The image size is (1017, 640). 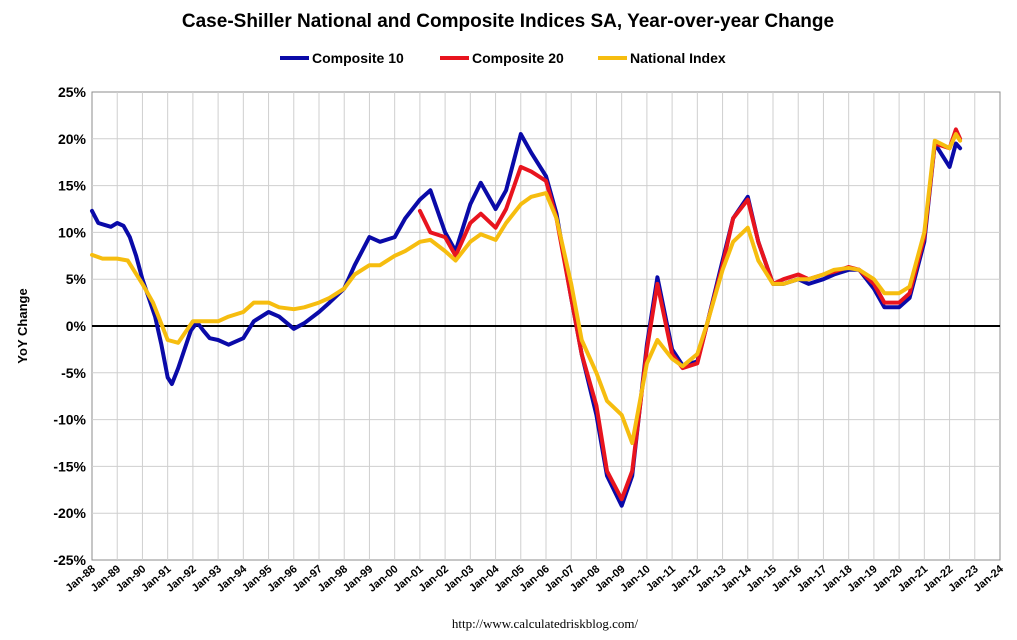 I want to click on x-tick-label: Jan-24, so click(x=989, y=579).